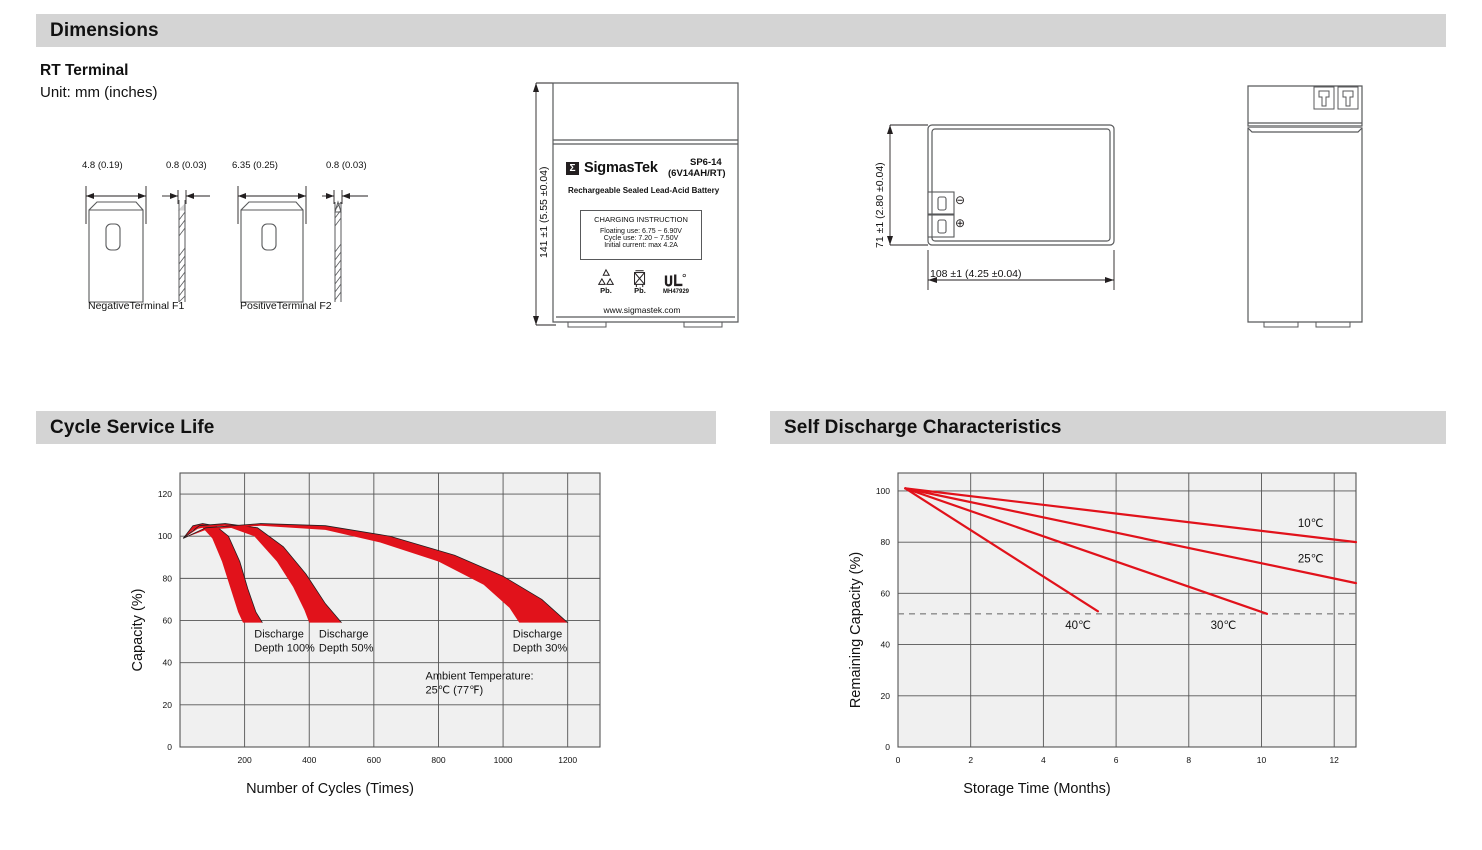 Image resolution: width=1482 pixels, height=850 pixels. What do you see at coordinates (160, 227) in the screenshot?
I see `terminal-f1-drawing` at bounding box center [160, 227].